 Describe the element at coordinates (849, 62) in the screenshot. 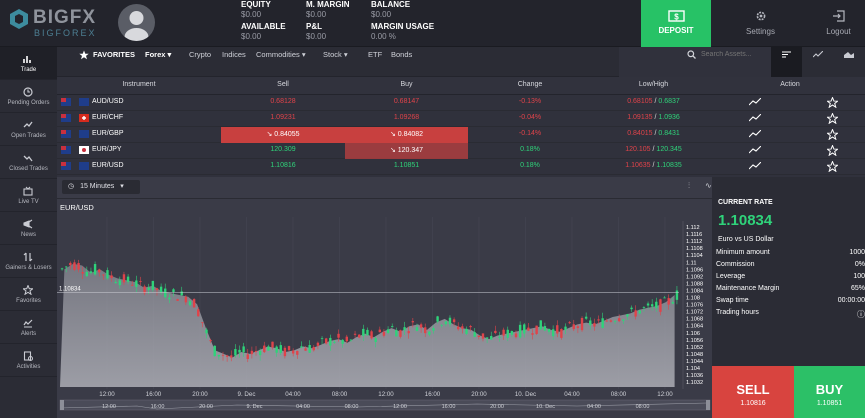

I see `grid-view-button` at that location.